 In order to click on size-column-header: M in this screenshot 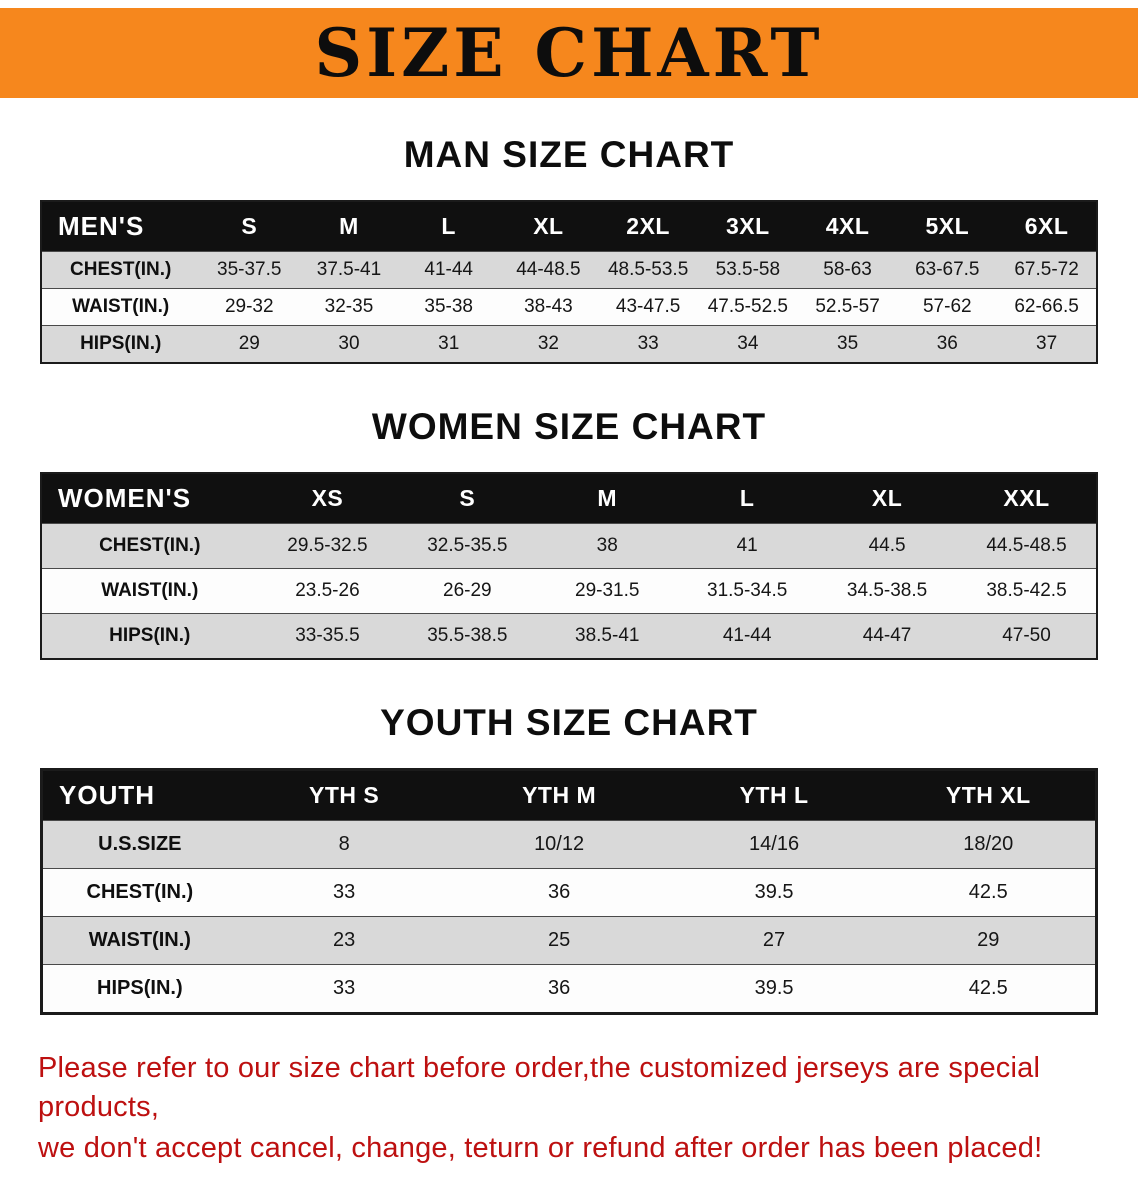, I will do `click(607, 498)`.